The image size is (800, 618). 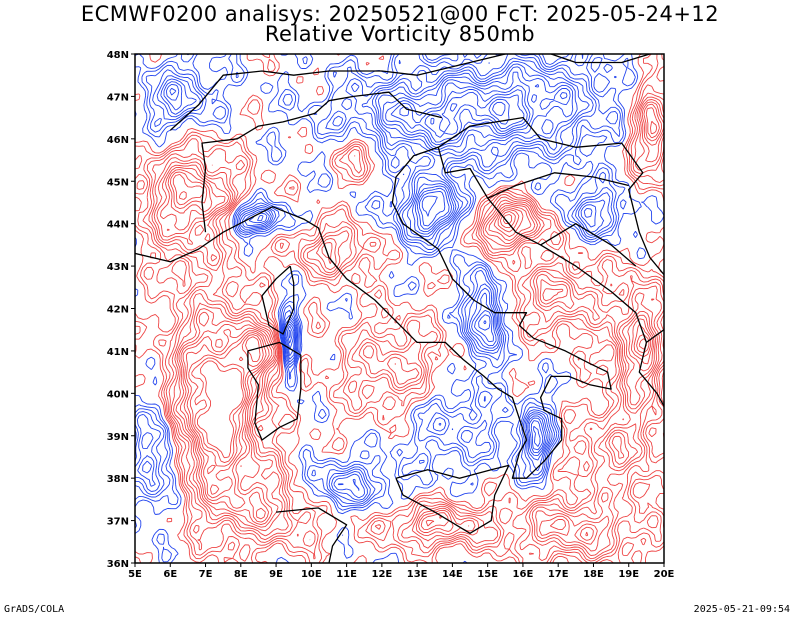 What do you see at coordinates (118, 267) in the screenshot?
I see `lat-tick-label: 43N` at bounding box center [118, 267].